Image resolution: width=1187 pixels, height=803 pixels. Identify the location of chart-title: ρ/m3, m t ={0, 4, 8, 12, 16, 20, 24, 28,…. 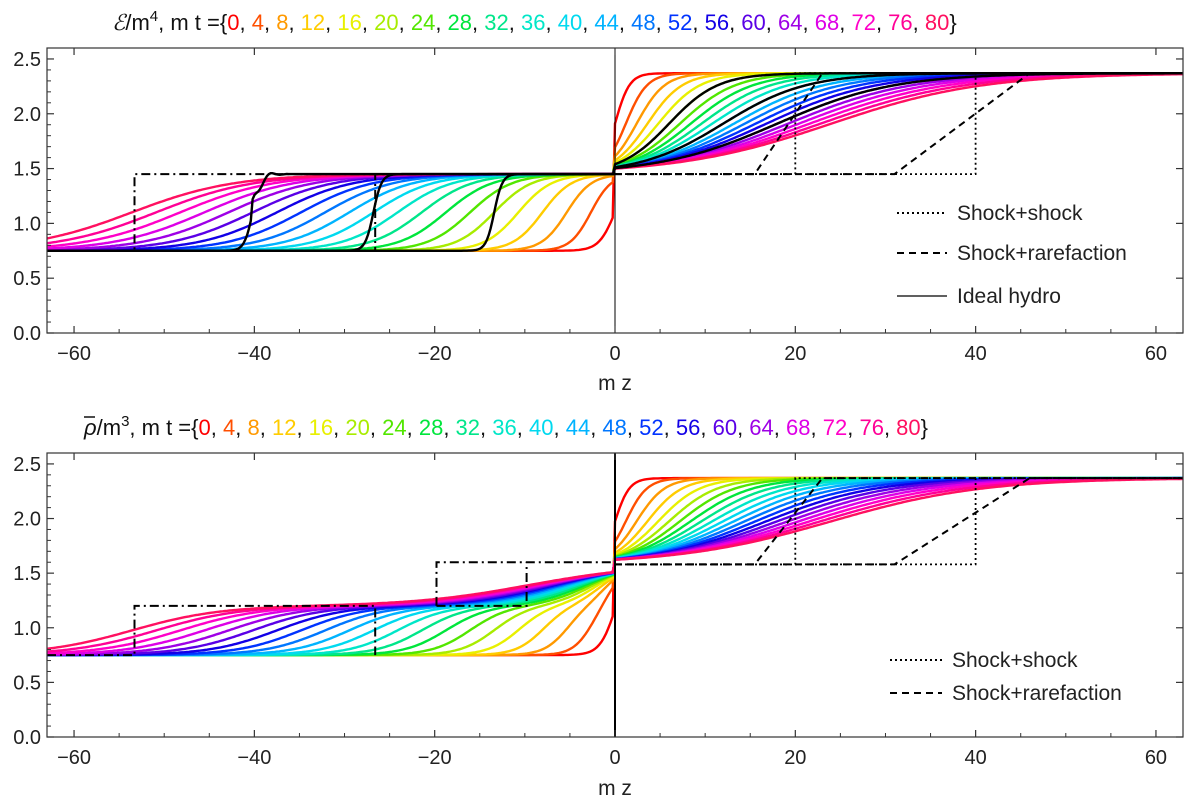
(505, 426).